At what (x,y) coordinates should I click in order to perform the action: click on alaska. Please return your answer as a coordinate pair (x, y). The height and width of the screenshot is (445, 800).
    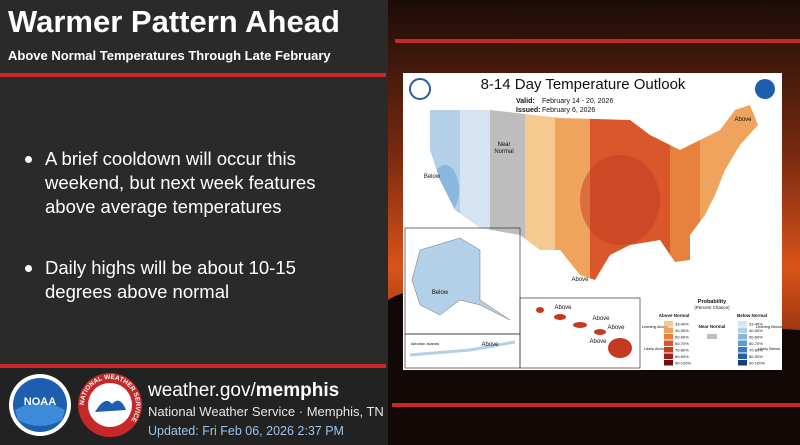
    Looking at the image, I should click on (461, 279).